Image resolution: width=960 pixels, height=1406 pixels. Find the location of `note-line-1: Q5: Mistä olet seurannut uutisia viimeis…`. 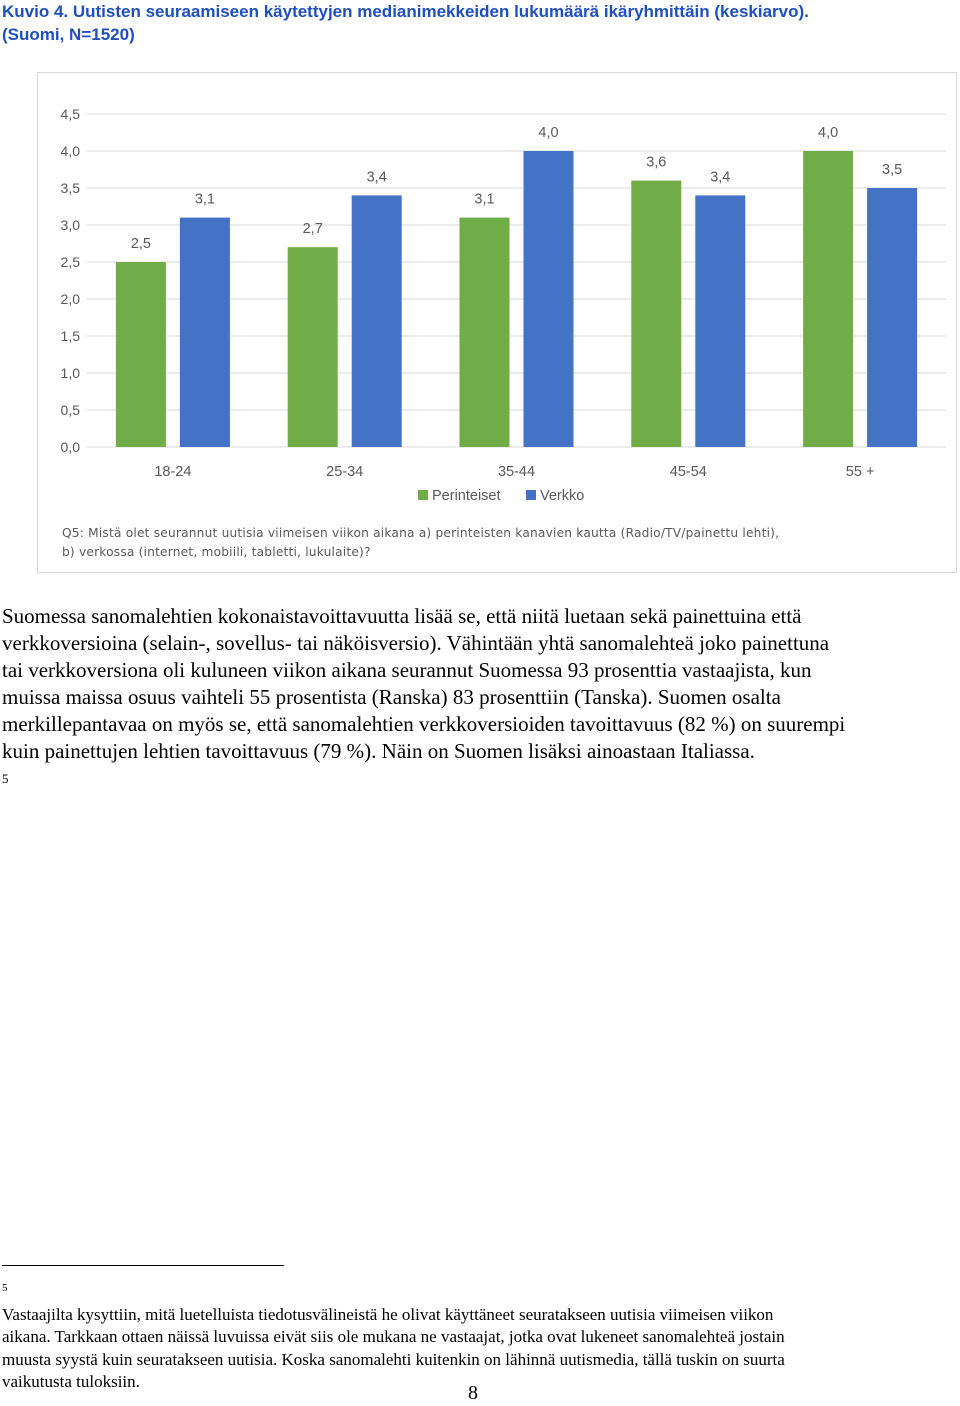

note-line-1: Q5: Mistä olet seurannut uutisia viimeis… is located at coordinates (421, 533).